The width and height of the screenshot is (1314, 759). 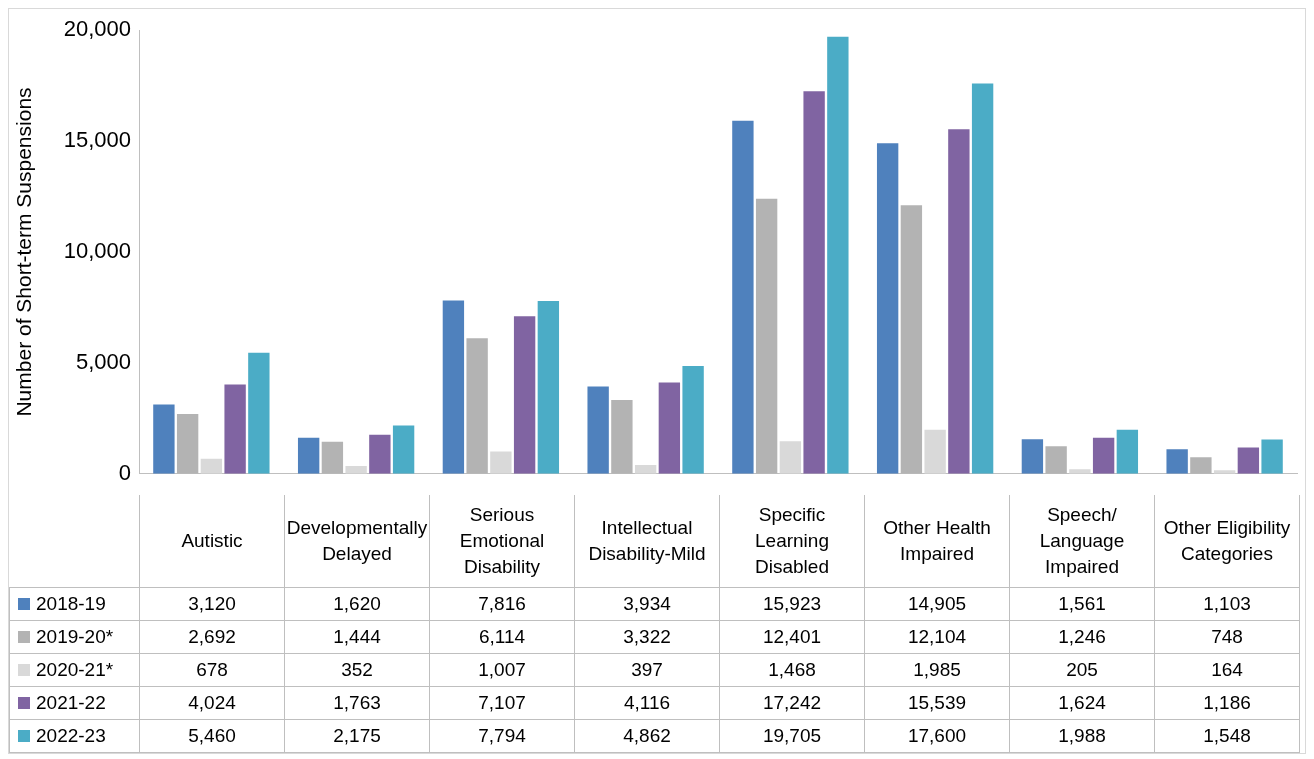 What do you see at coordinates (792, 669) in the screenshot?
I see `data-label: 1,468` at bounding box center [792, 669].